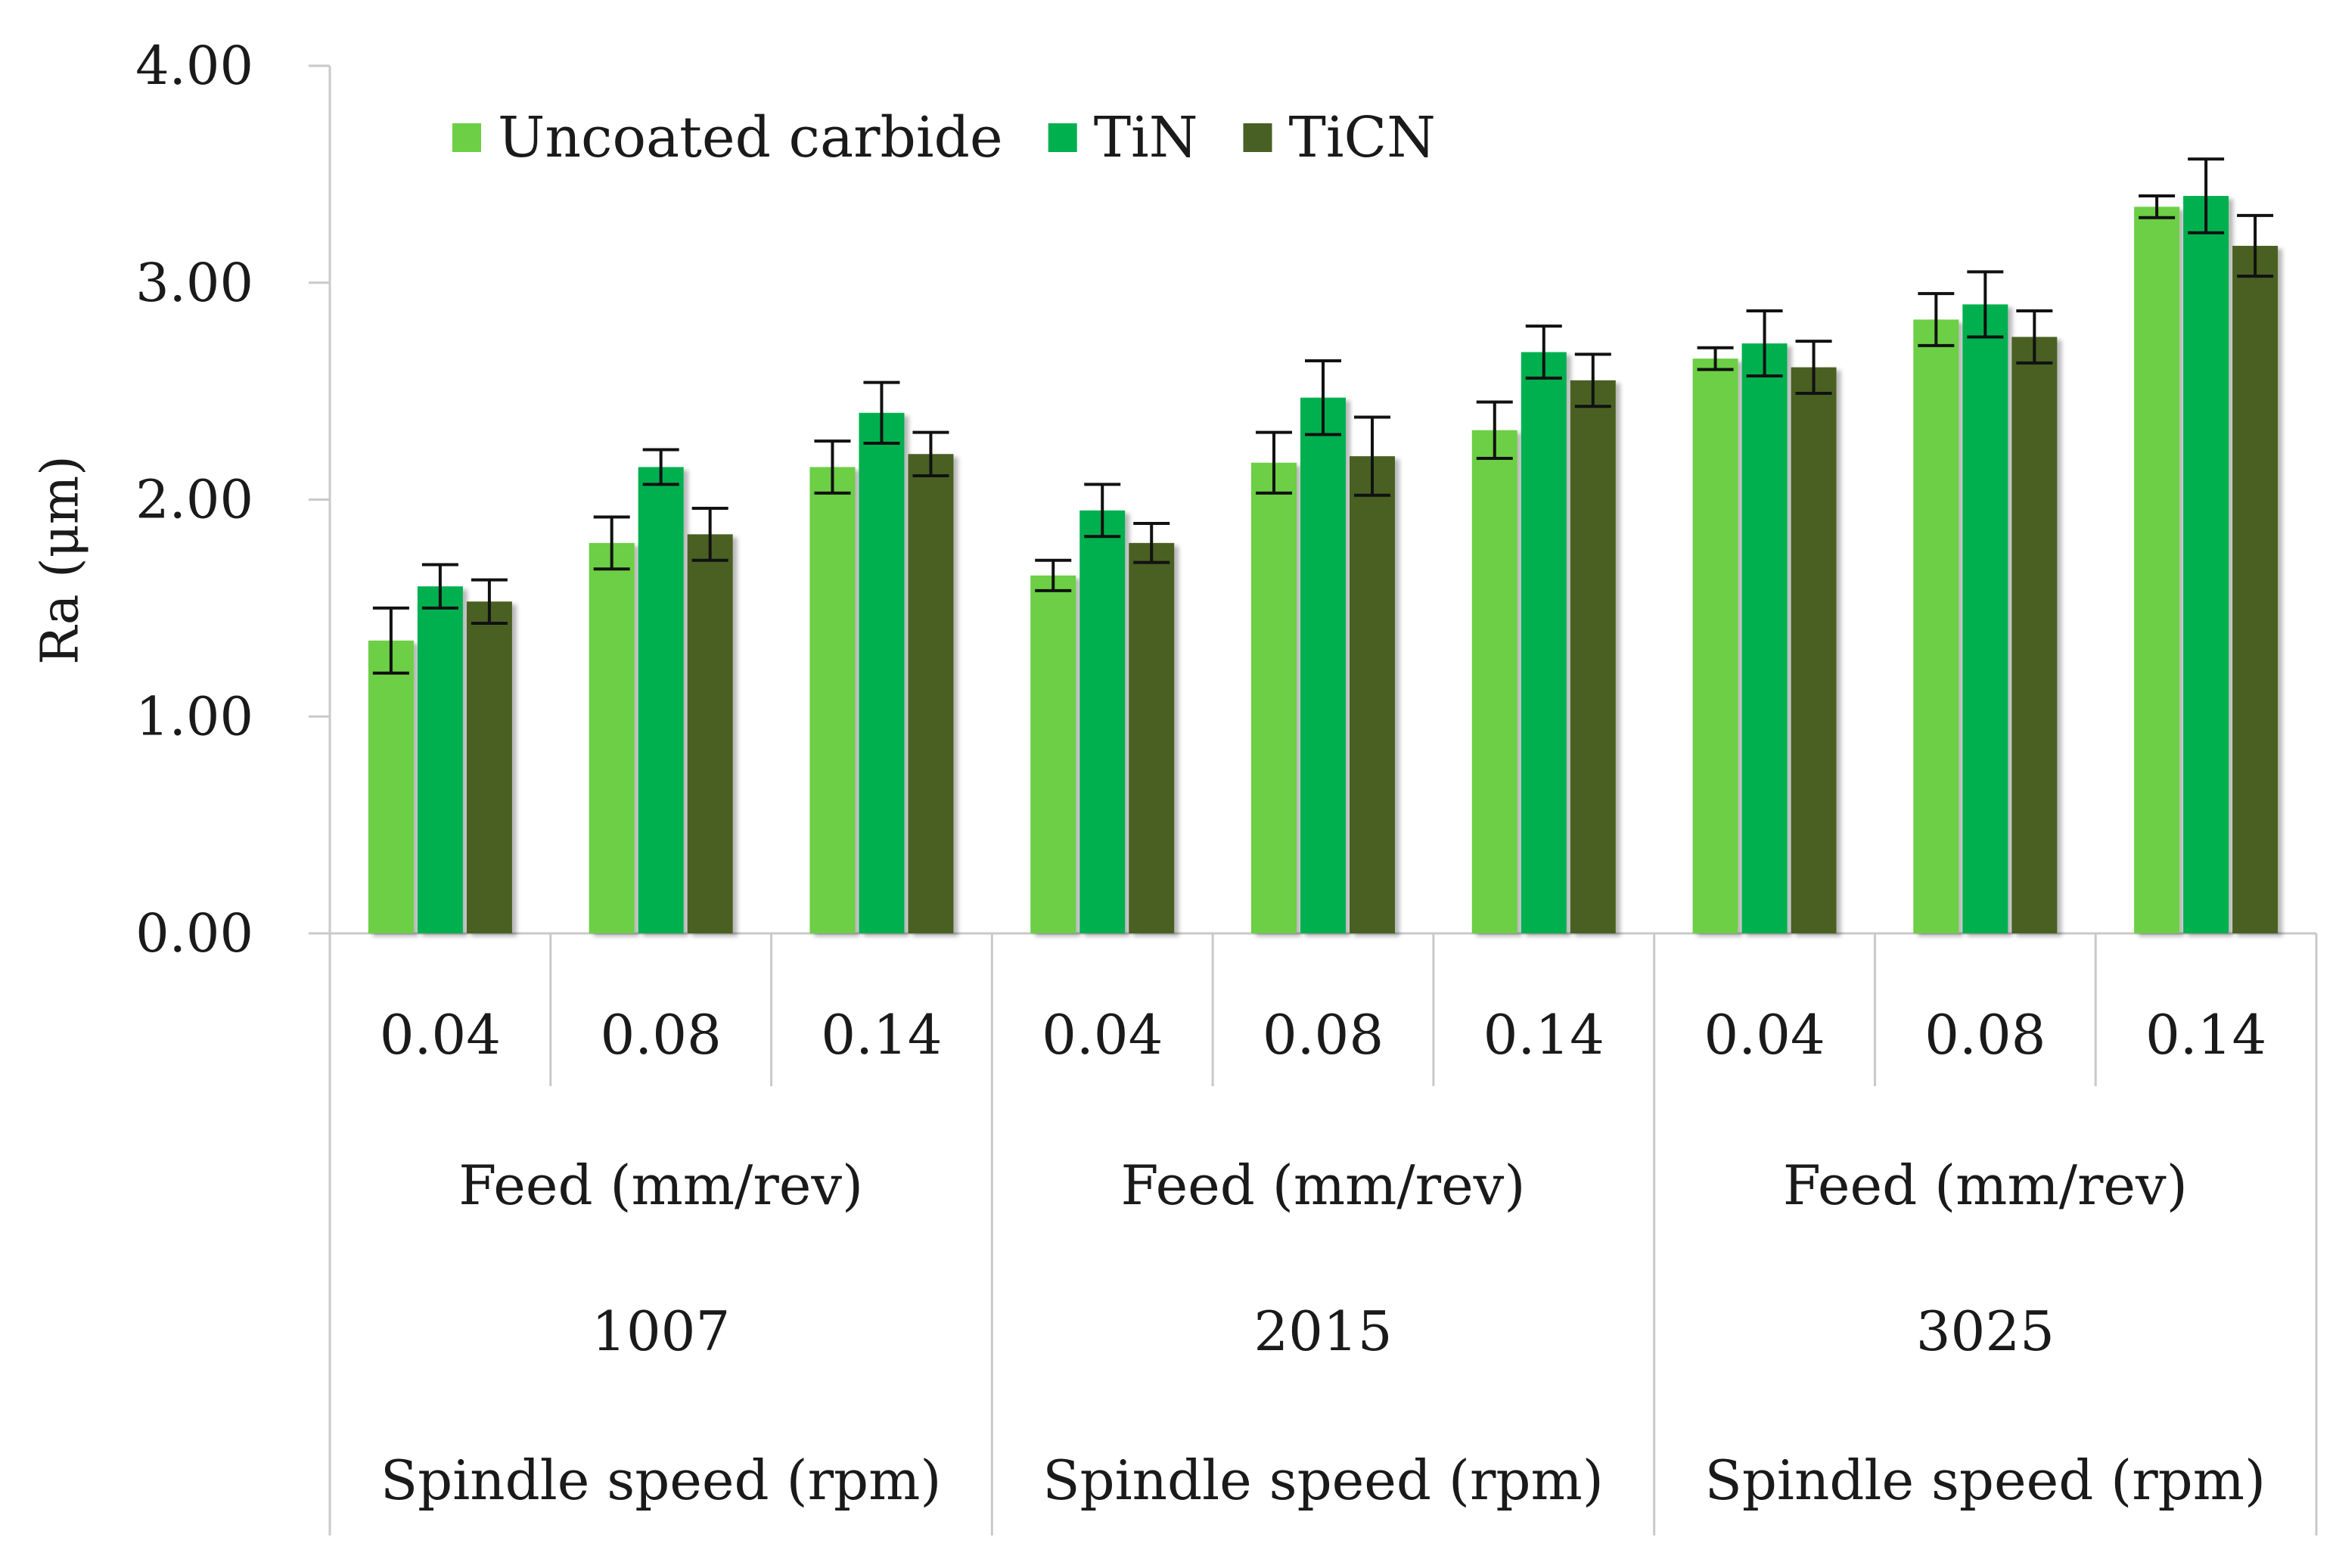  I want to click on spindle-speed-value: 3025, so click(1985, 1331).